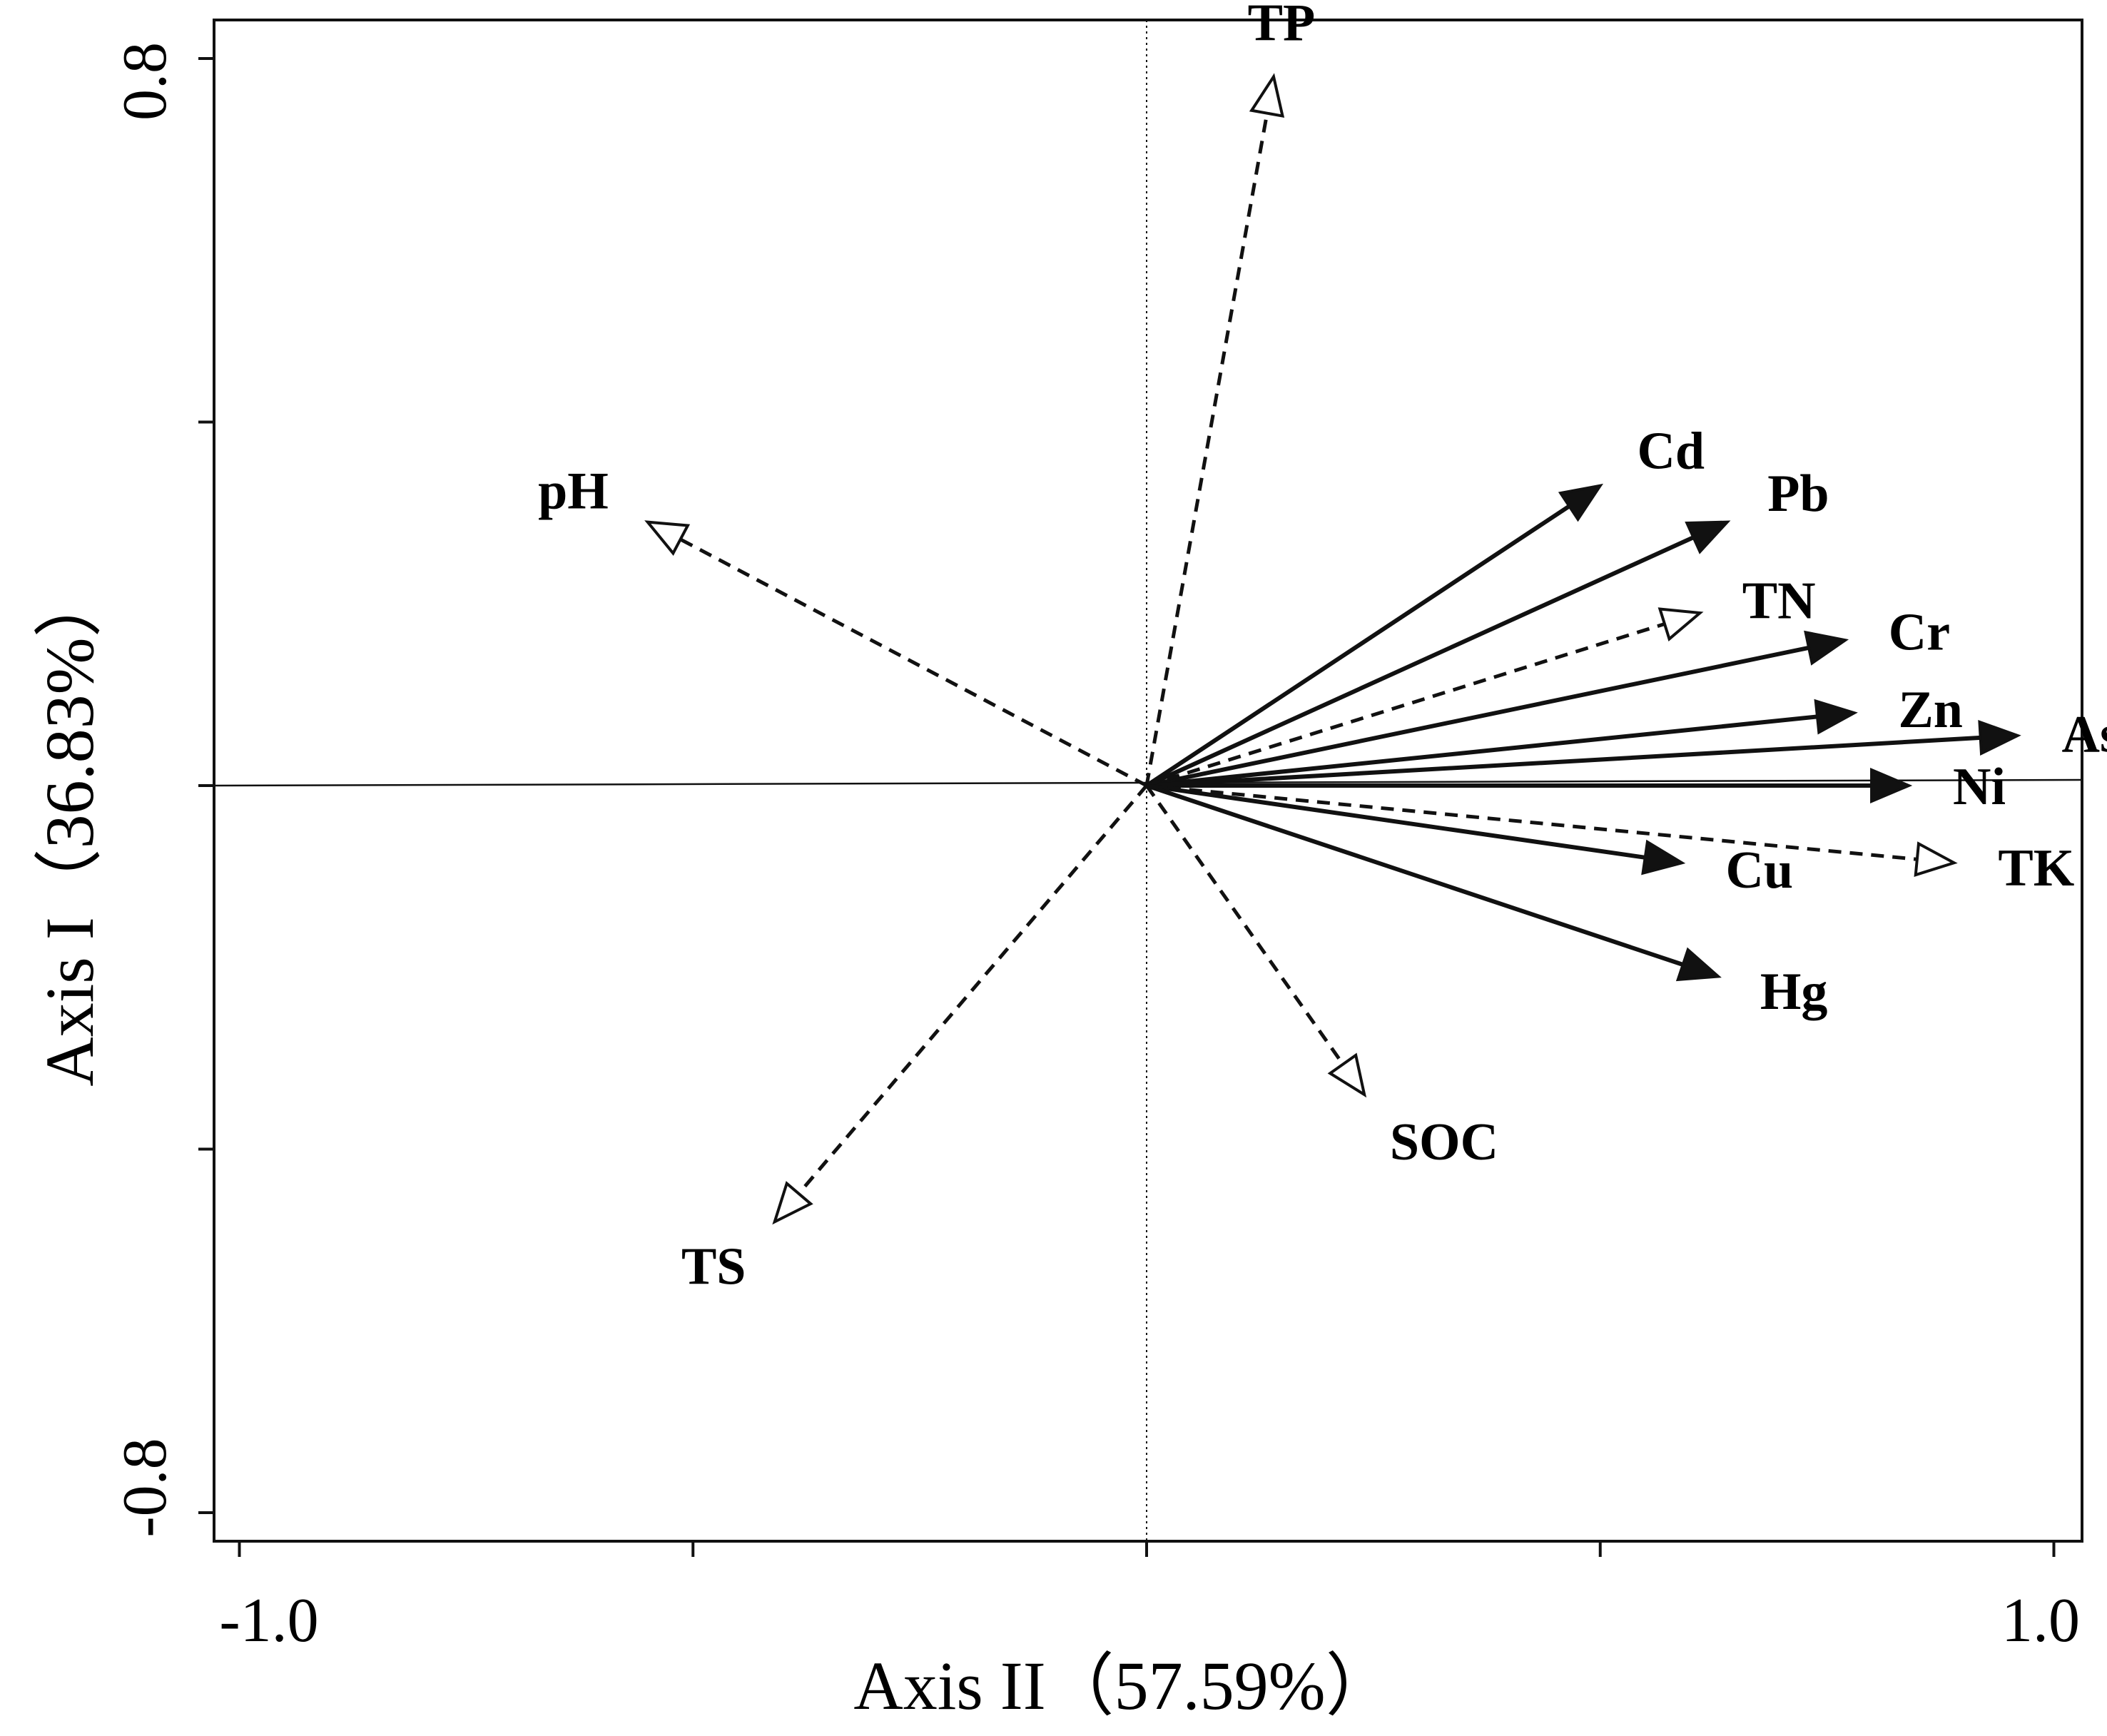 The width and height of the screenshot is (2107, 1736). I want to click on x-tick-label-min: -1.0, so click(268, 1620).